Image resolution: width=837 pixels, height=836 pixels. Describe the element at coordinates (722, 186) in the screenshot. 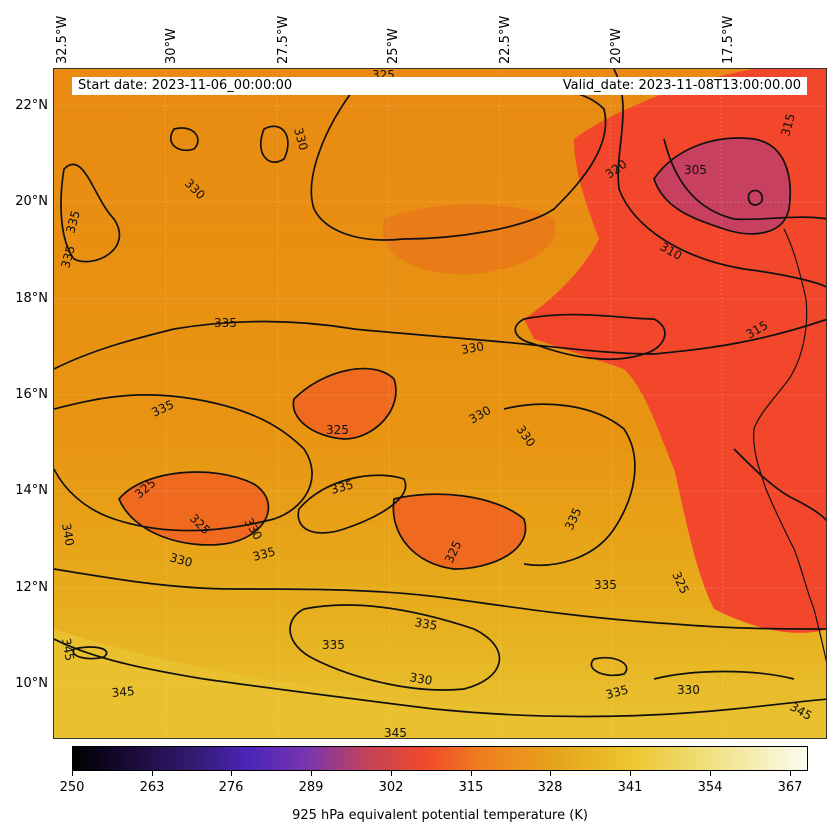

I see `cold-core` at that location.